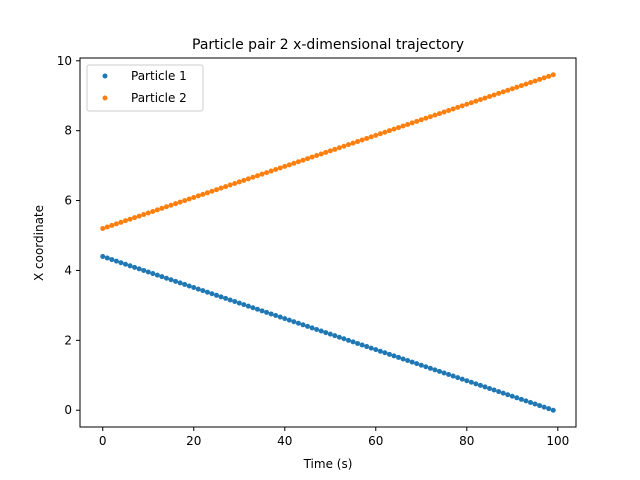  I want to click on x-tick-label: 60, so click(375, 441).